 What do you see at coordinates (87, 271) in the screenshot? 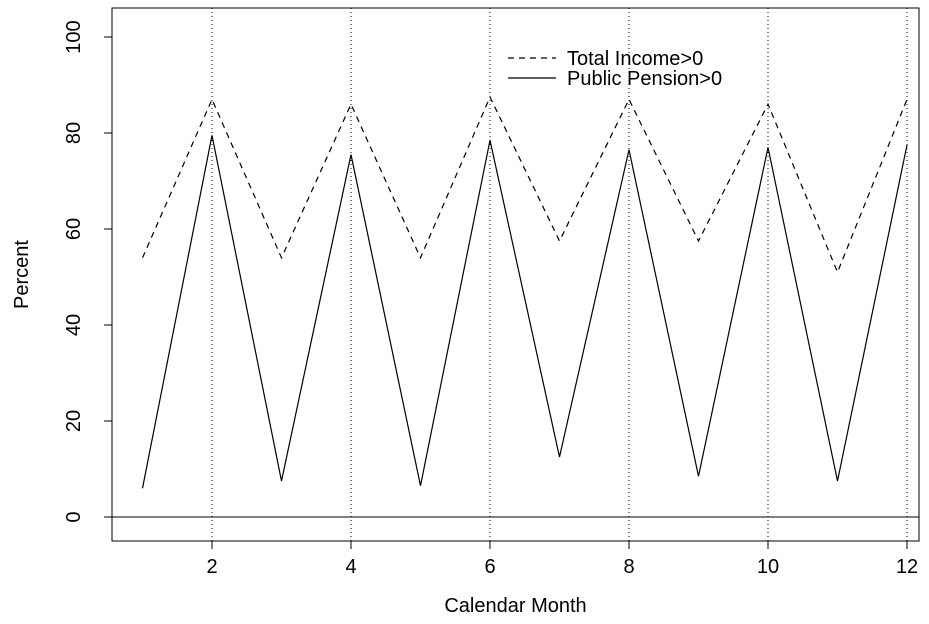
I see `y-axis: 0 20 40 60 80 100` at bounding box center [87, 271].